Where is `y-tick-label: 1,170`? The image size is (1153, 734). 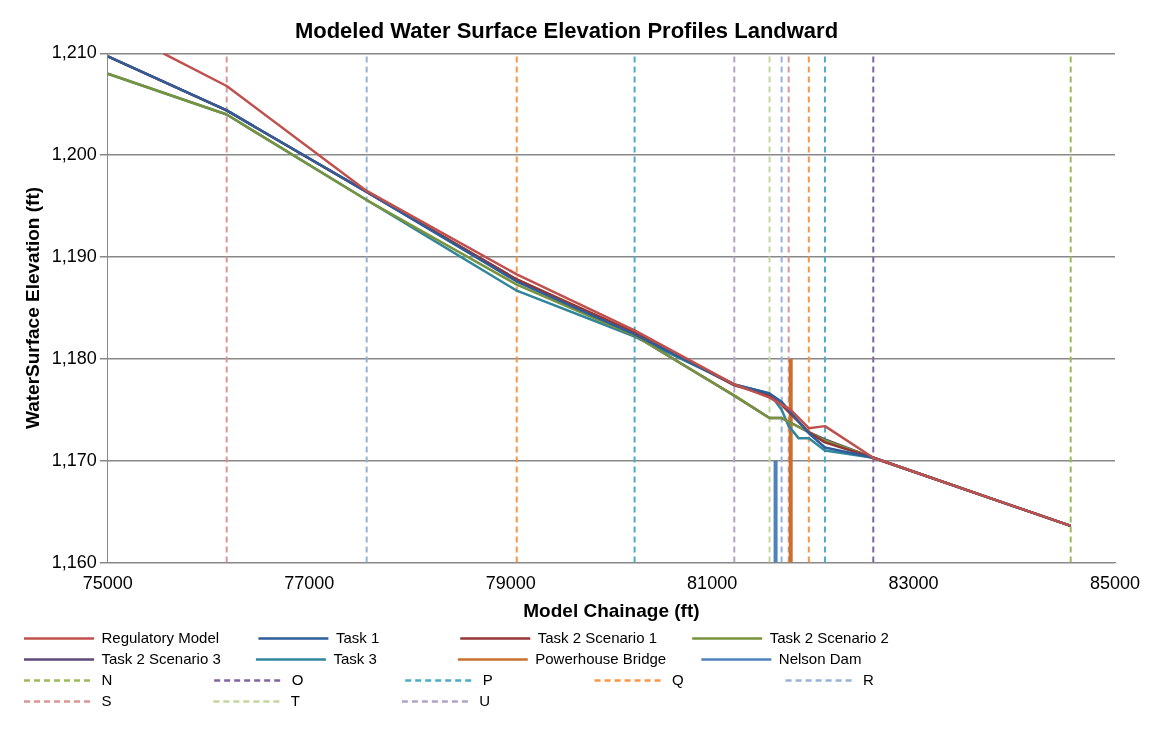 y-tick-label: 1,170 is located at coordinates (74, 459).